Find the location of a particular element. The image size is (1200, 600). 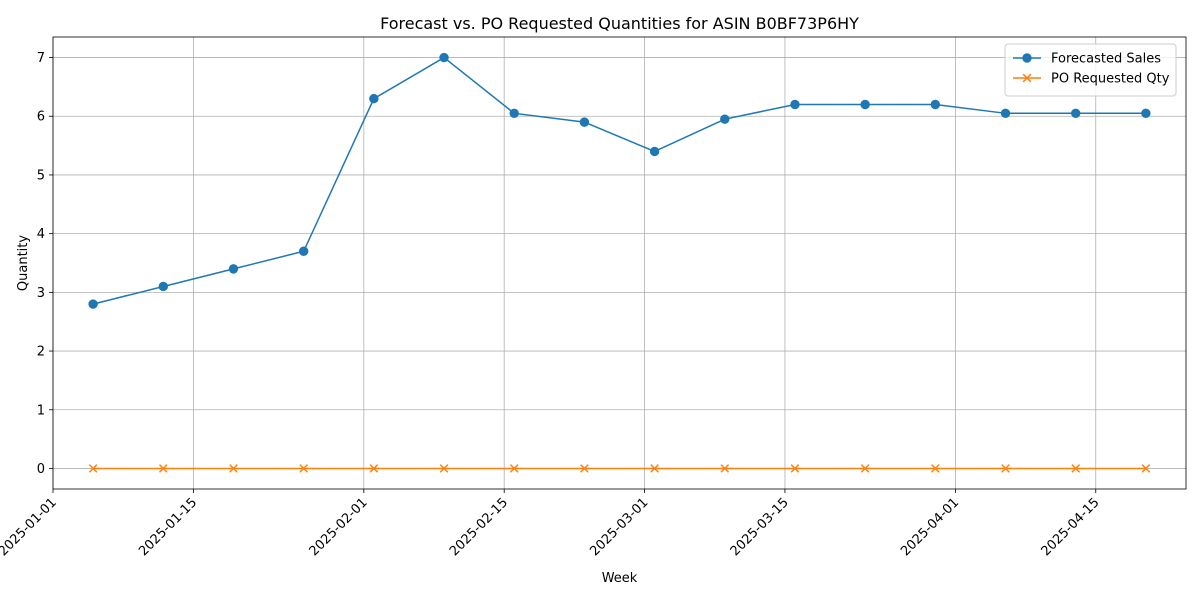

y-tick-label: 2 is located at coordinates (41, 352).